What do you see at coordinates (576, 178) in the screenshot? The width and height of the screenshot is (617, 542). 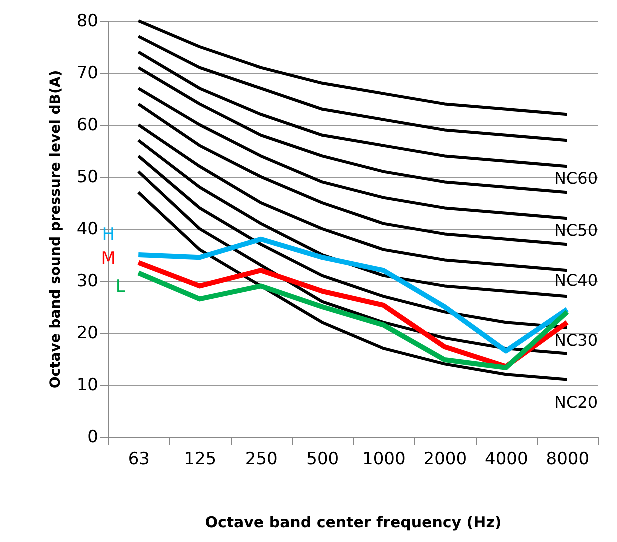 I see `annotation: NC60` at bounding box center [576, 178].